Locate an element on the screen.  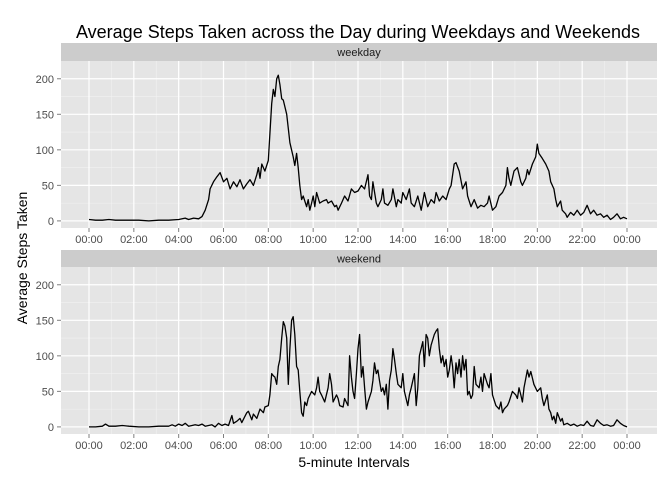
y-axis-title: Average Steps Taken is located at coordinates (22, 258).